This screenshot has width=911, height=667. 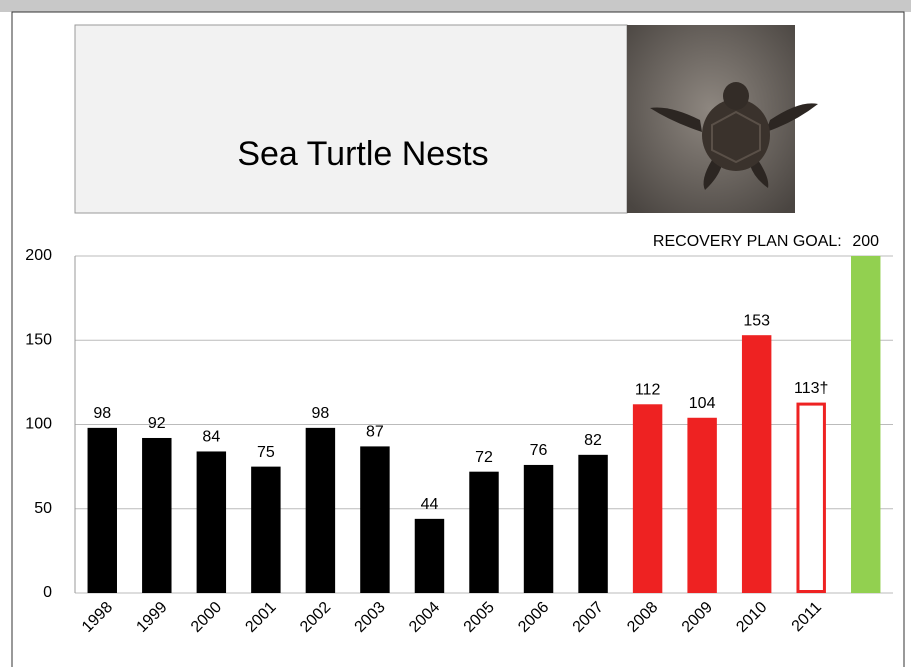 I want to click on value-label: 87, so click(x=375, y=432).